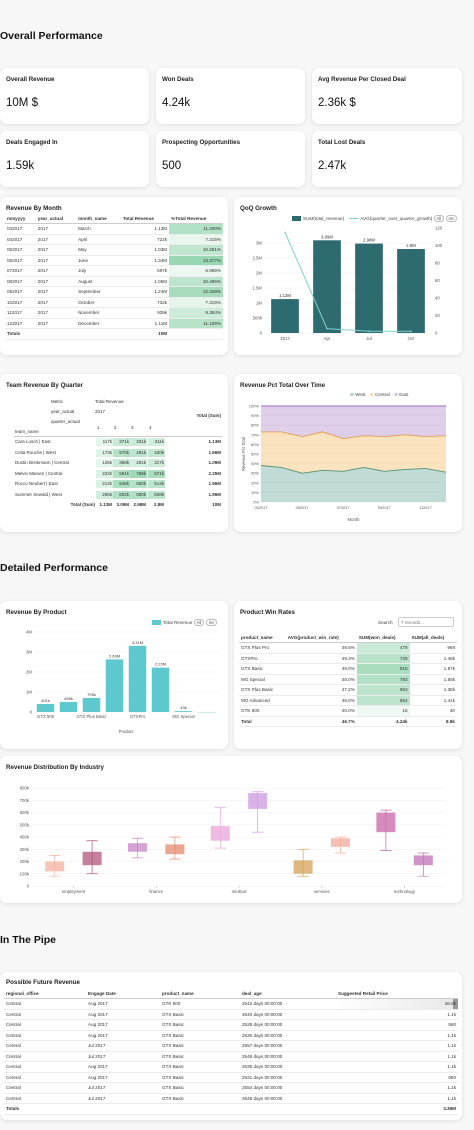 The image size is (474, 1130). Describe the element at coordinates (258, 801) in the screenshot. I see `box-medical` at that location.